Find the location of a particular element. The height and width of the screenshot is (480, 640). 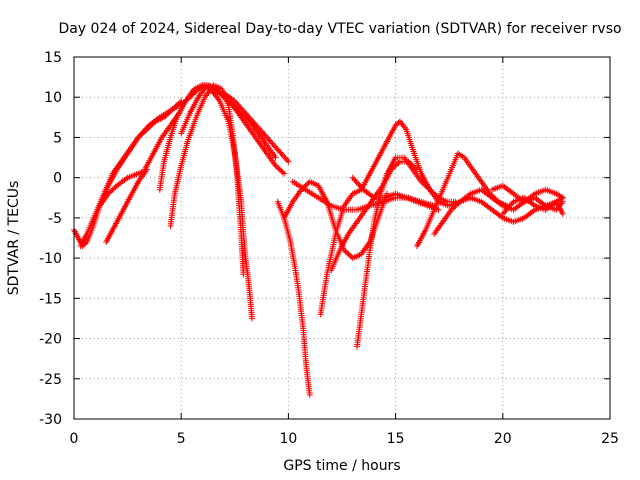

series-arc-o is located at coordinates (406, 252).